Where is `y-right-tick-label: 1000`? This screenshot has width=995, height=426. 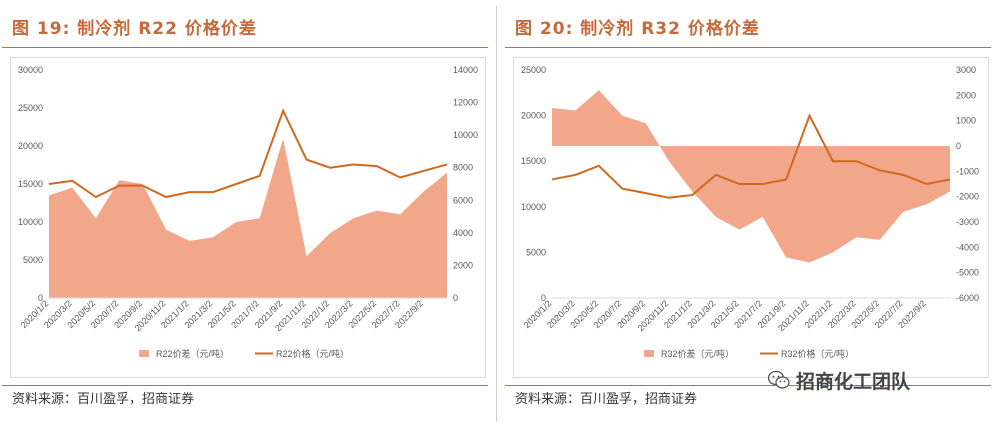 y-right-tick-label: 1000 is located at coordinates (966, 121).